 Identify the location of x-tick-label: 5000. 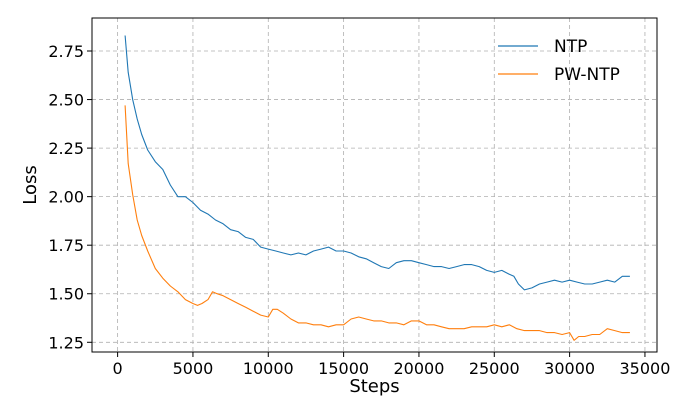
(193, 368).